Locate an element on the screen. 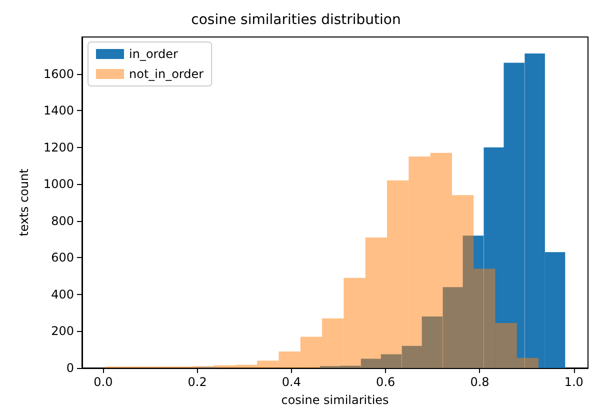 This screenshot has width=592, height=415. x-axis-title: cosine similarities is located at coordinates (335, 400).